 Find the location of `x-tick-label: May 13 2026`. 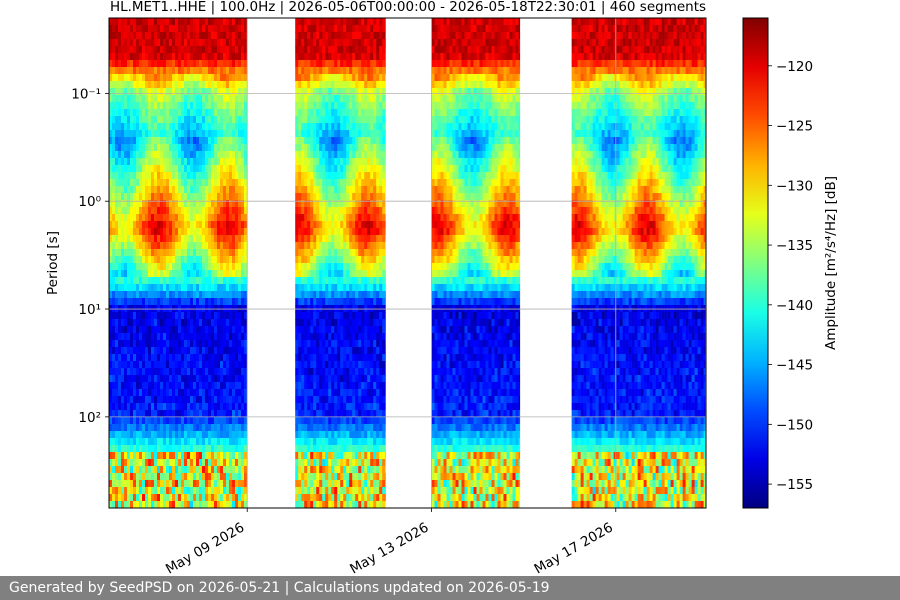

x-tick-label: May 13 2026 is located at coordinates (389, 548).